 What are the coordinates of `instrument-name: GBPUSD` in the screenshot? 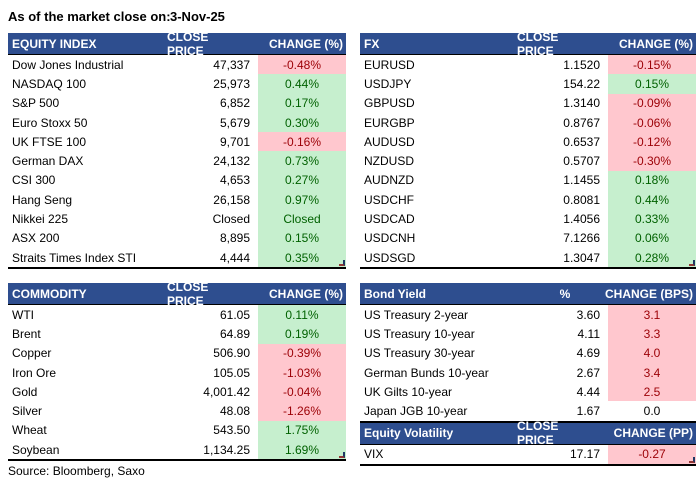 It's located at (389, 103).